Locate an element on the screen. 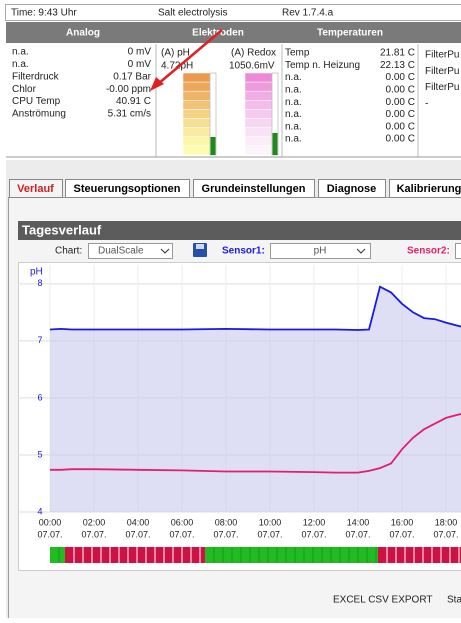  sensor1-label: Sensor1: is located at coordinates (243, 251).